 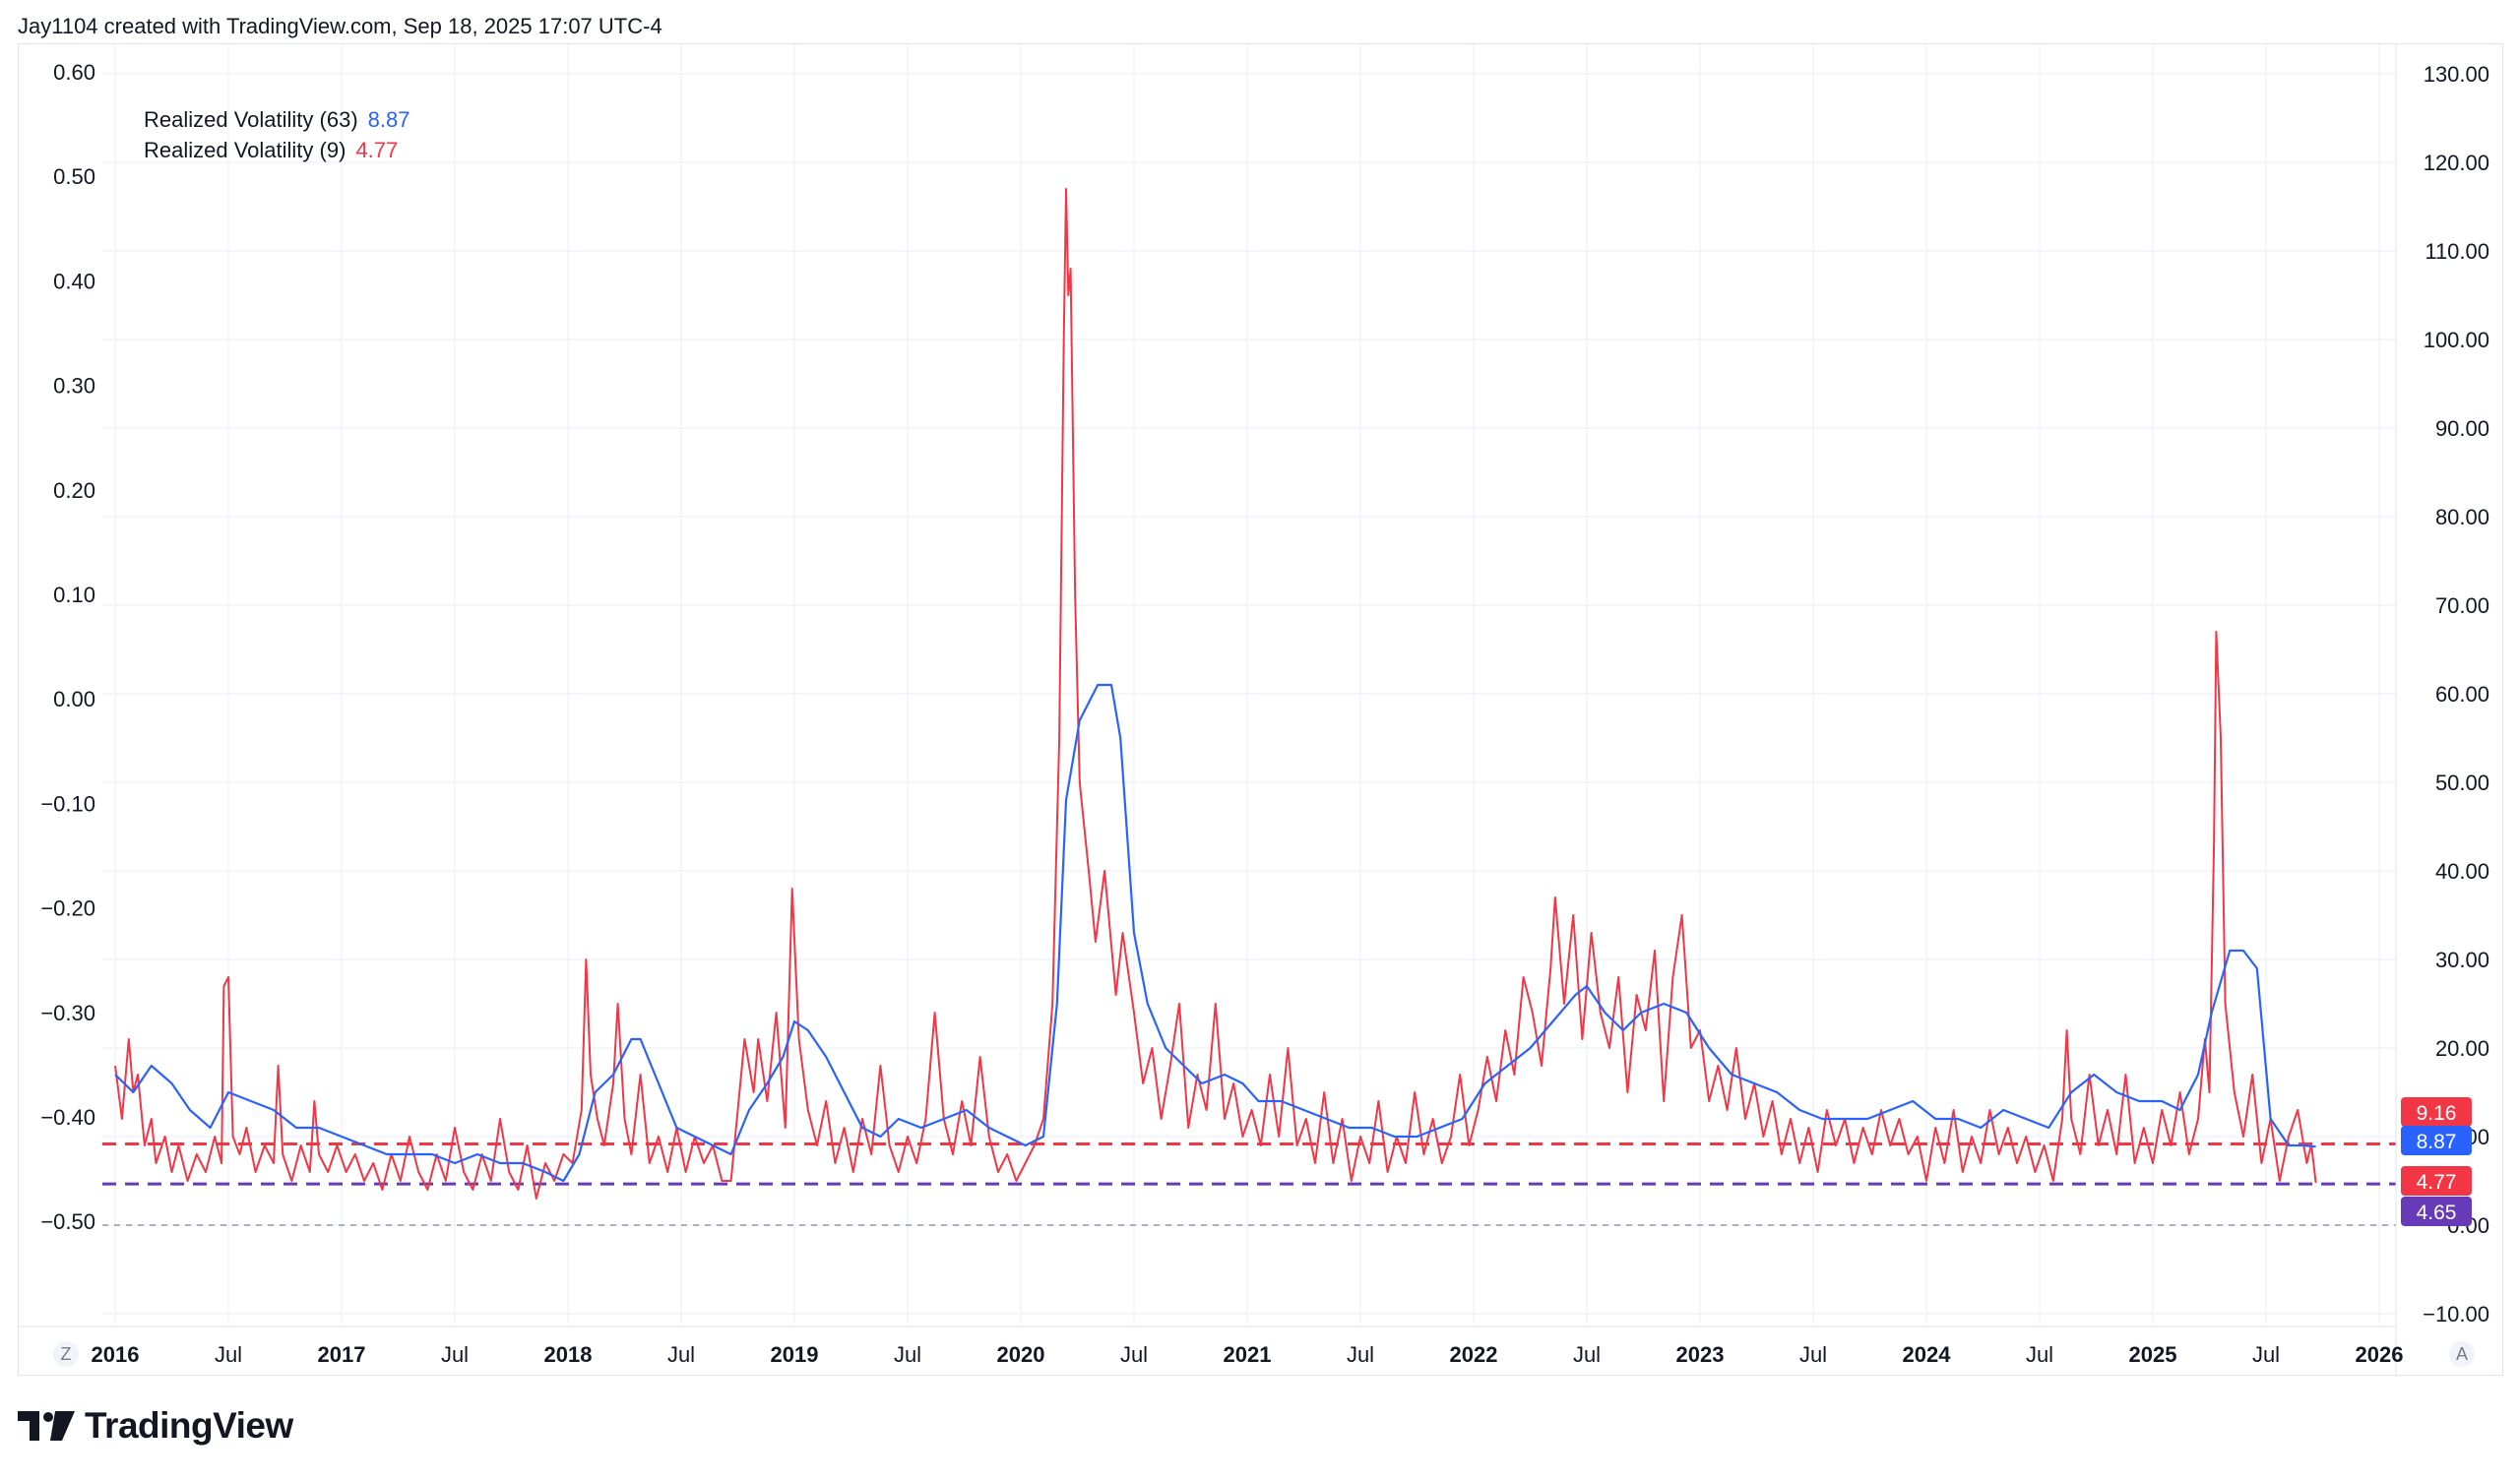 I want to click on price-tag-label: 9.16, so click(x=2437, y=1113).